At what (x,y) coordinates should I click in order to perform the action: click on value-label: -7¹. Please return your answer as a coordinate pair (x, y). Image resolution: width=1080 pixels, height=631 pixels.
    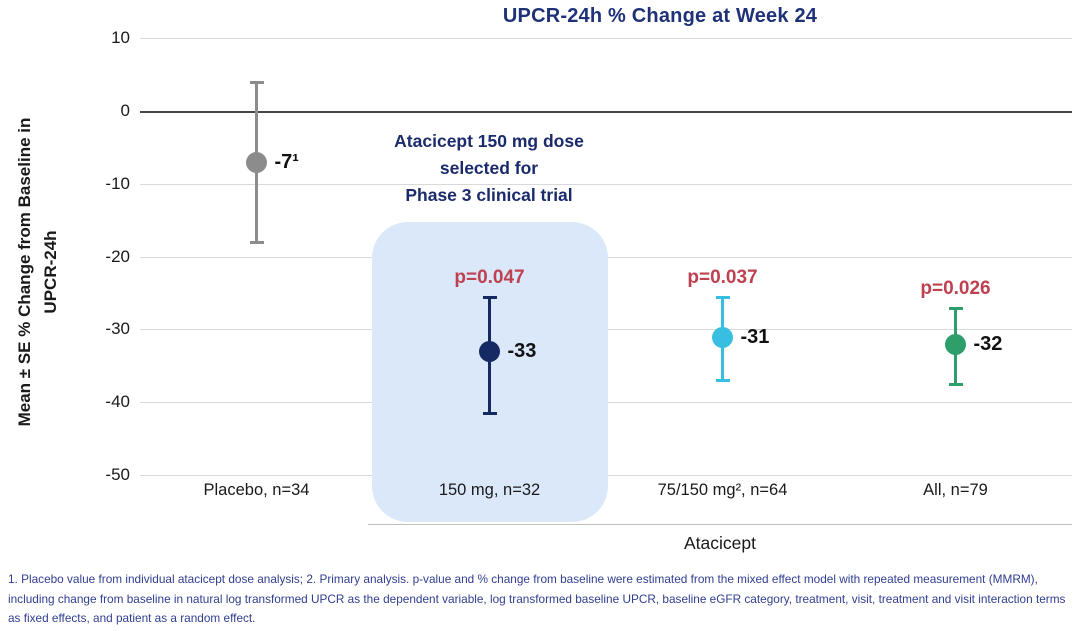
    Looking at the image, I should click on (286, 162).